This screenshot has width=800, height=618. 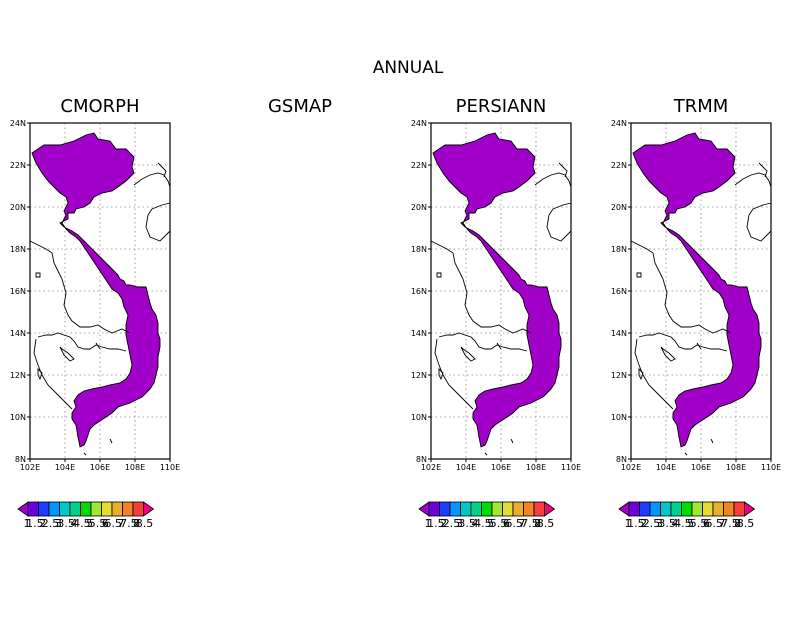 What do you see at coordinates (419, 249) in the screenshot?
I see `lat-tick-label: 18N` at bounding box center [419, 249].